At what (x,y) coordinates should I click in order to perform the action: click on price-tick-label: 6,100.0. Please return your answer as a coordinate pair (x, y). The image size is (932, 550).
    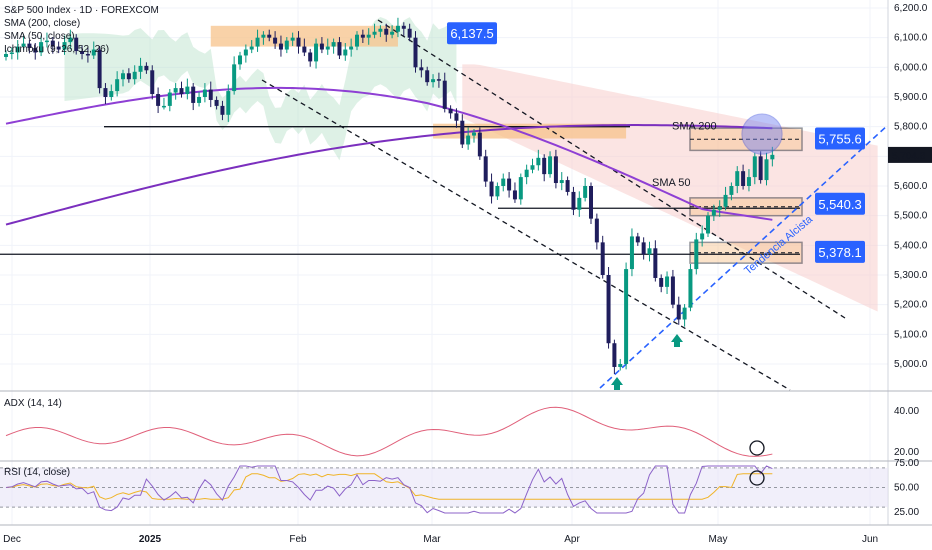
    Looking at the image, I should click on (911, 38).